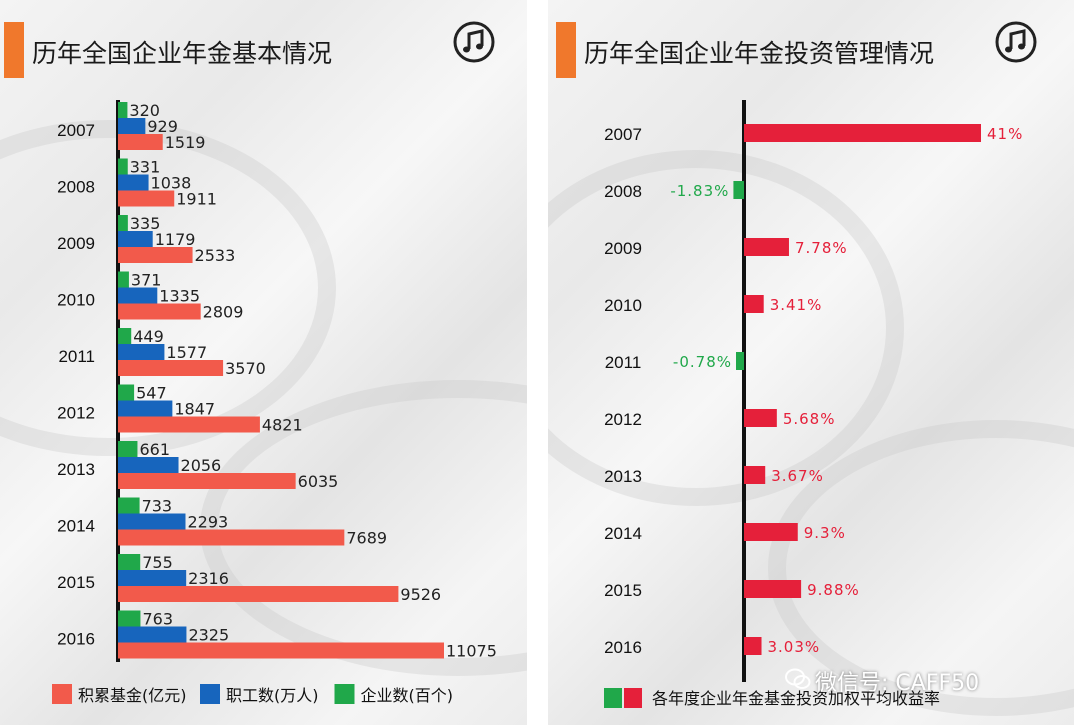 The width and height of the screenshot is (1074, 725). What do you see at coordinates (798, 678) in the screenshot?
I see `wechat-icon` at bounding box center [798, 678].